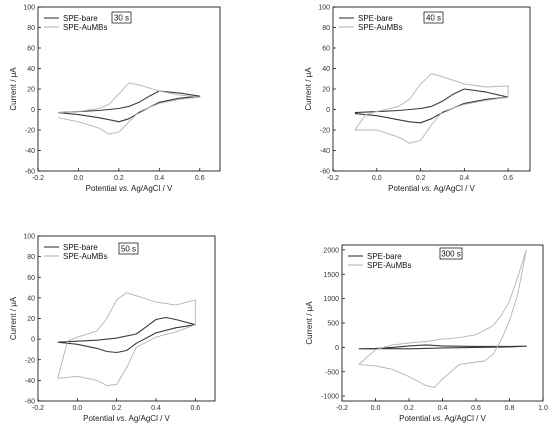 The height and width of the screenshot is (427, 550). I want to click on time-tag: 50 s, so click(128, 248).